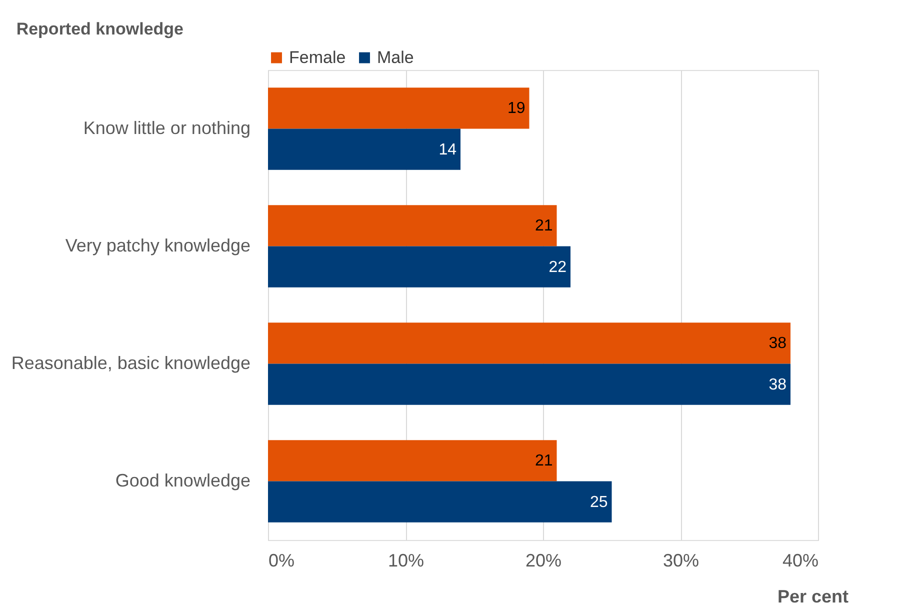  I want to click on data-label: 25, so click(599, 502).